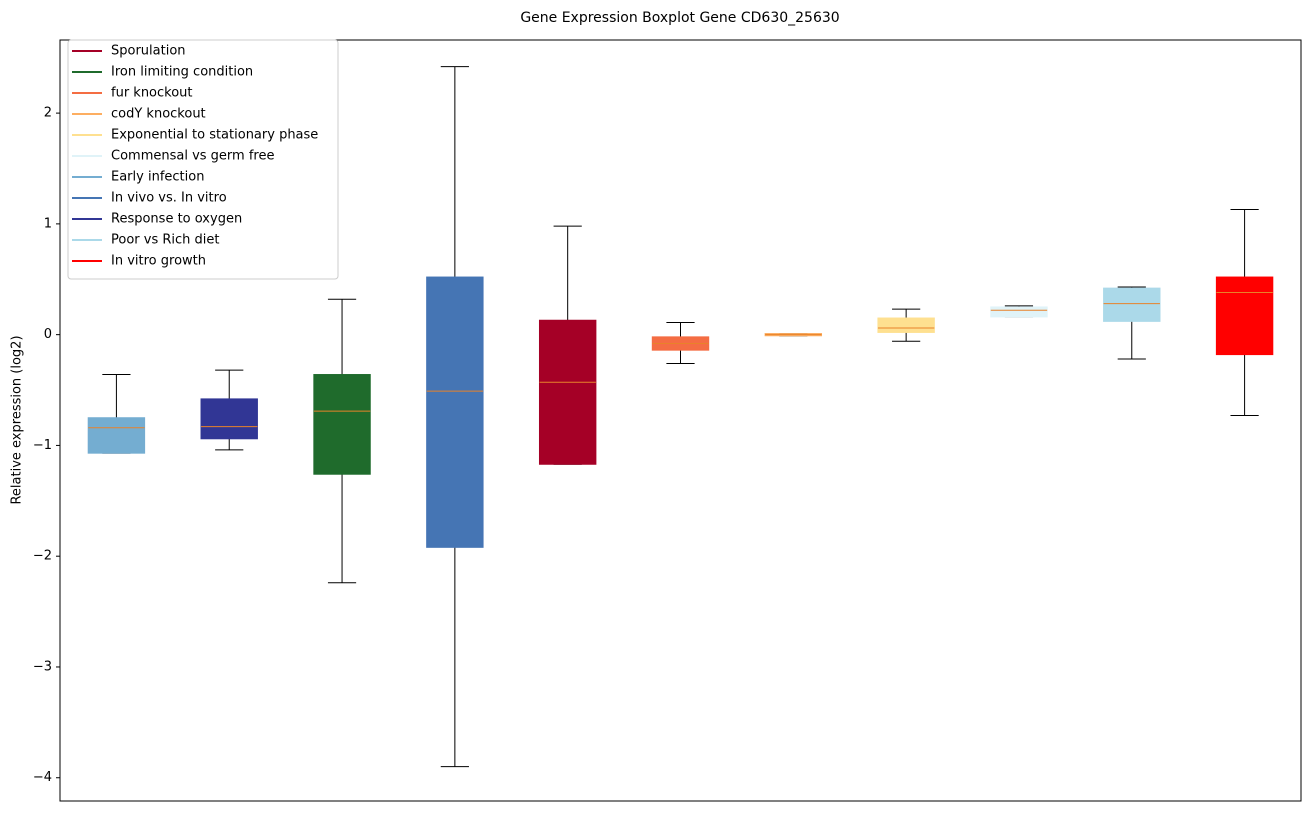  Describe the element at coordinates (182, 72) in the screenshot. I see `legend-label: Iron limiting condition` at that location.